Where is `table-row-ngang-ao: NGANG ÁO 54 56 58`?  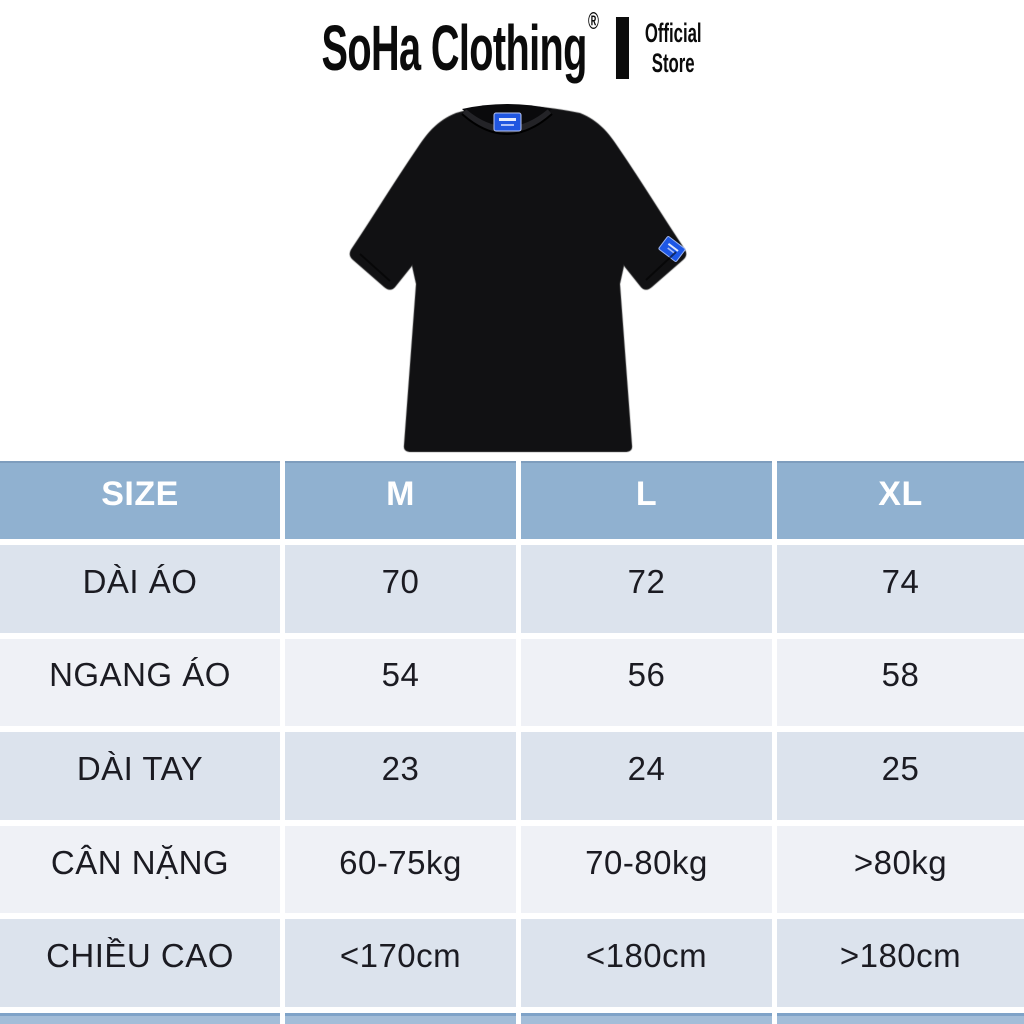
table-row-ngang-ao: NGANG ÁO 54 56 58 is located at coordinates (512, 682).